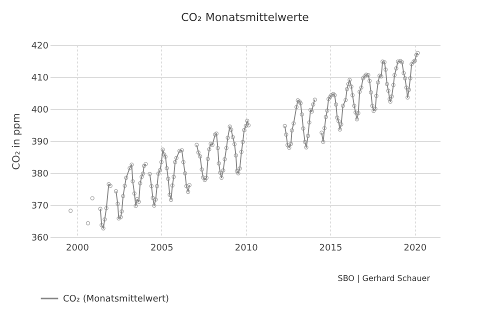 This screenshot has width=500, height=331. What do you see at coordinates (415, 249) in the screenshot?
I see `x-tick-label: 2020` at bounding box center [415, 249].